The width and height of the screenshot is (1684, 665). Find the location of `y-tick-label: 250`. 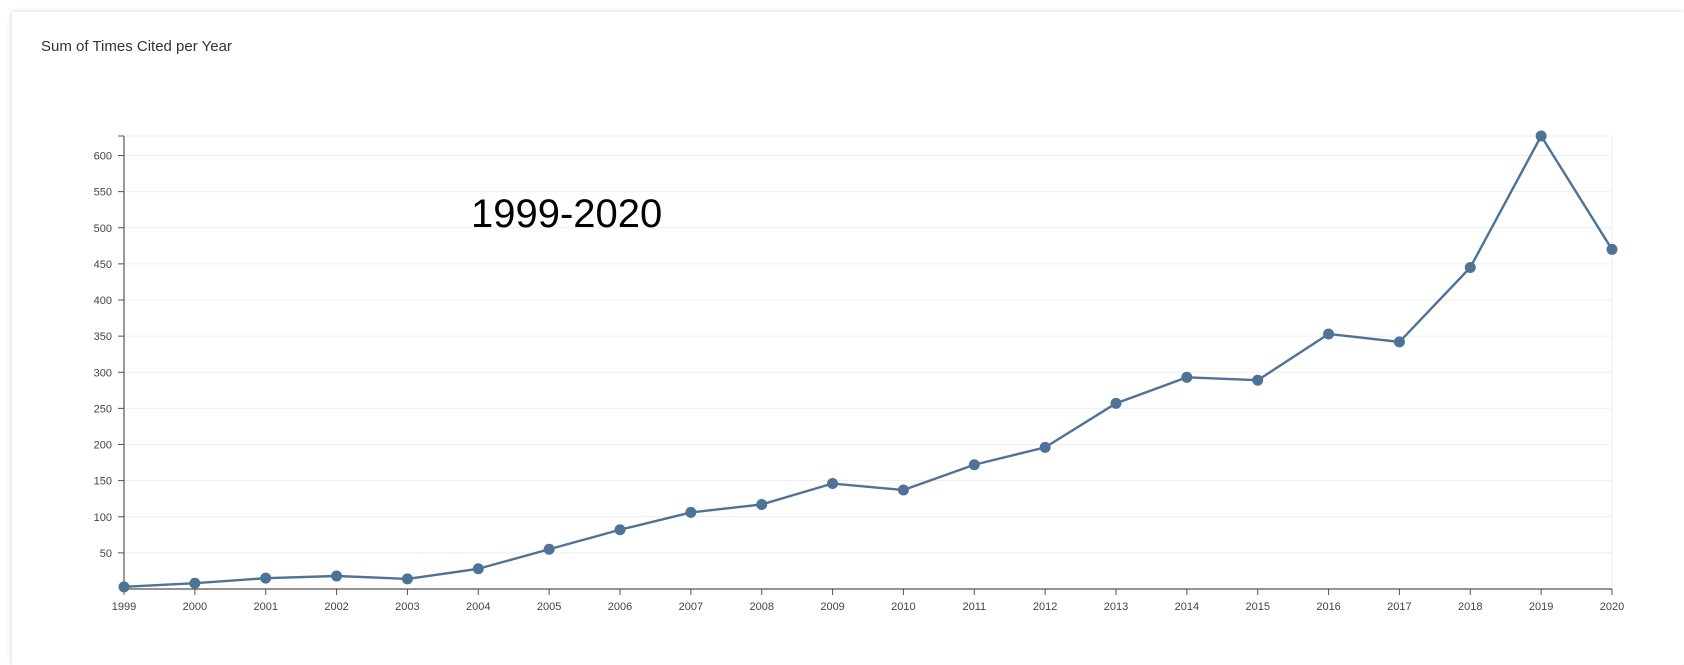

y-tick-label: 250 is located at coordinates (103, 409).